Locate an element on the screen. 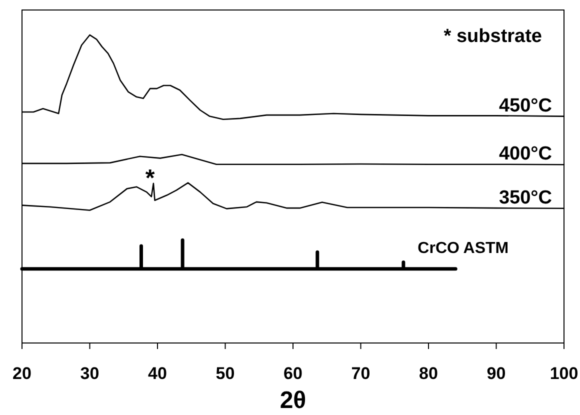 The height and width of the screenshot is (415, 580). x-tick-label: 90 is located at coordinates (496, 374).